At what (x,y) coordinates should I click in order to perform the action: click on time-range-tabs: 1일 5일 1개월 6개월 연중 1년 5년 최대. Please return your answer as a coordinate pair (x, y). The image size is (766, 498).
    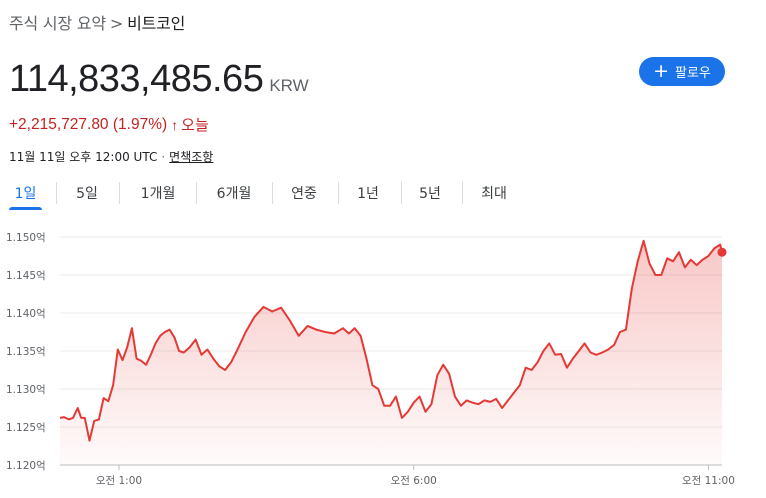
    Looking at the image, I should click on (383, 194).